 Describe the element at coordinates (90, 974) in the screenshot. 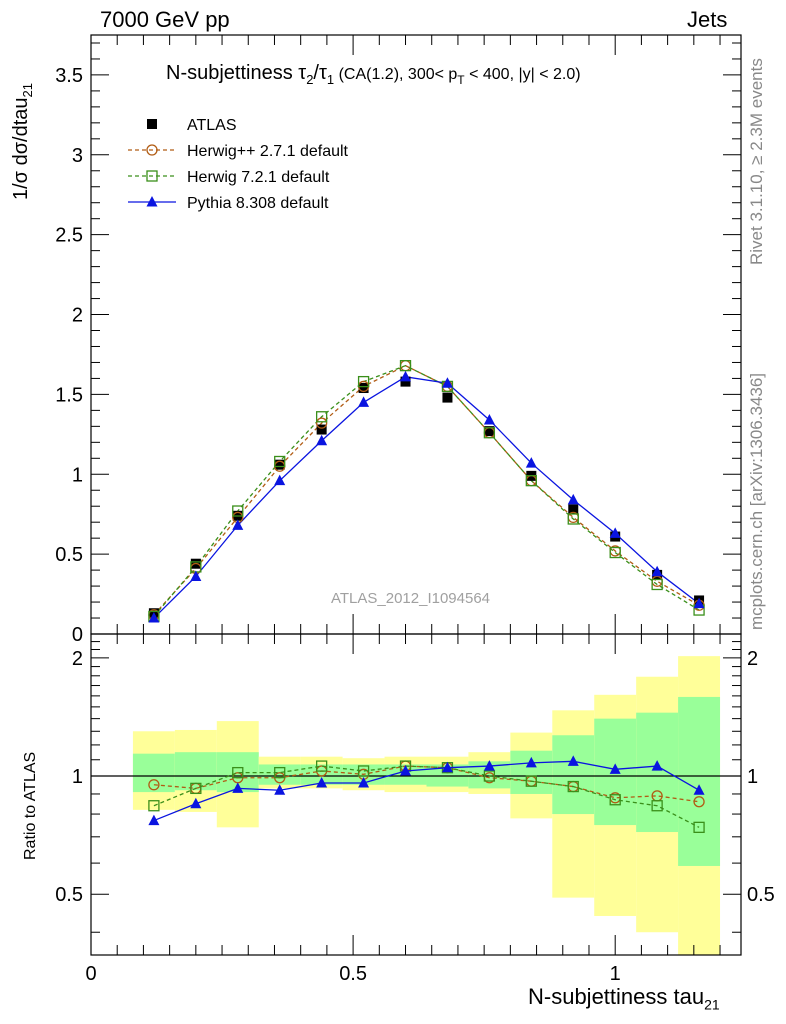

I see `xtick-label: 0` at that location.